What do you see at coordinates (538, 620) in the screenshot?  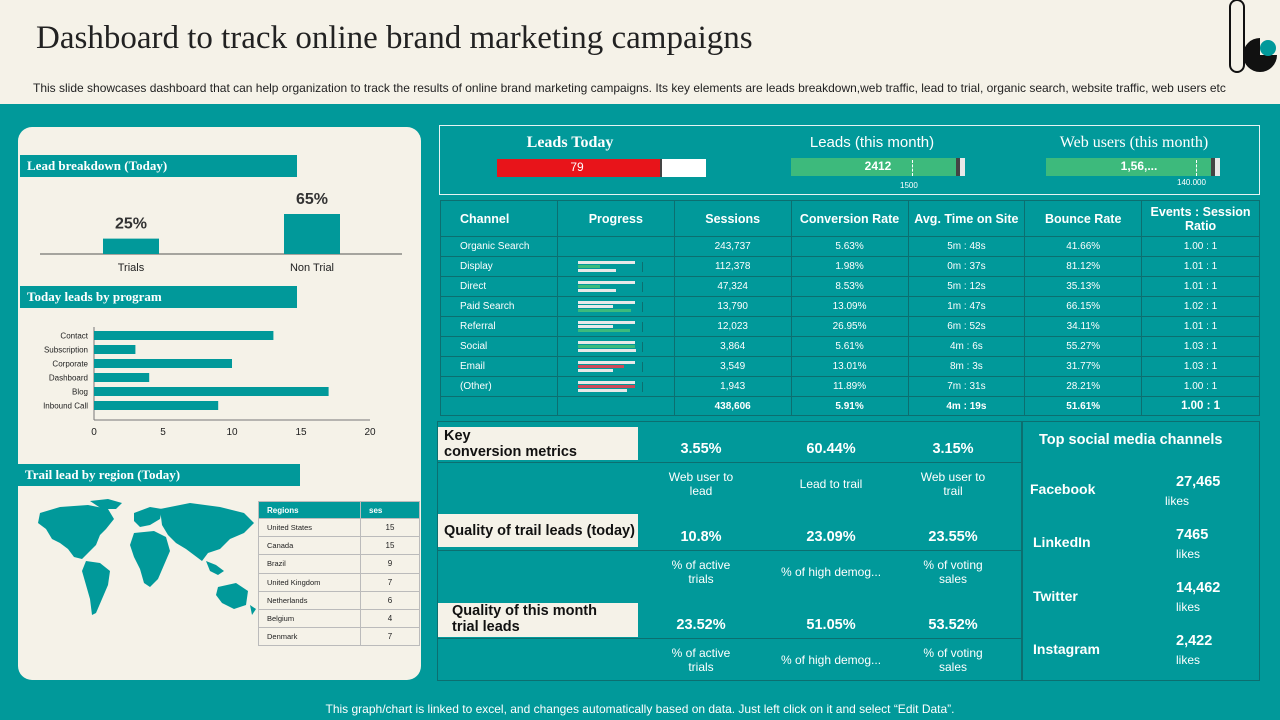 I see `metric-head-trail-month: Quality of this month trial leads` at bounding box center [538, 620].